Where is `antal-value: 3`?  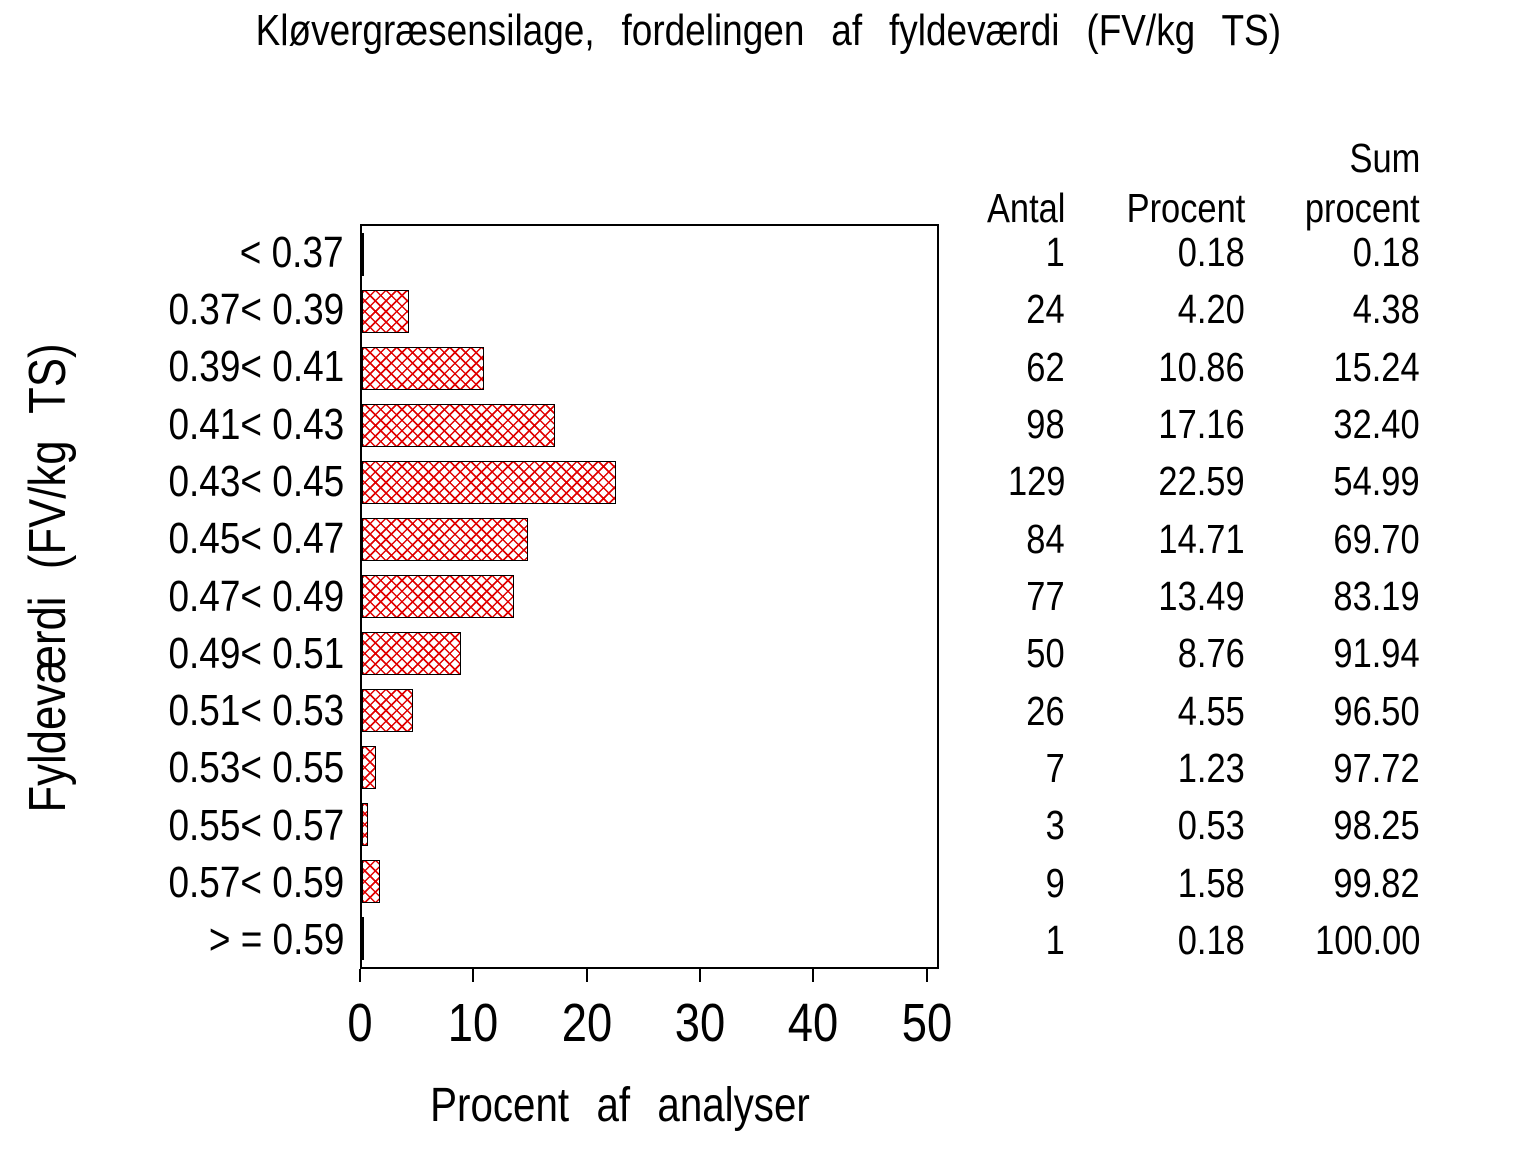 antal-value: 3 is located at coordinates (1055, 825).